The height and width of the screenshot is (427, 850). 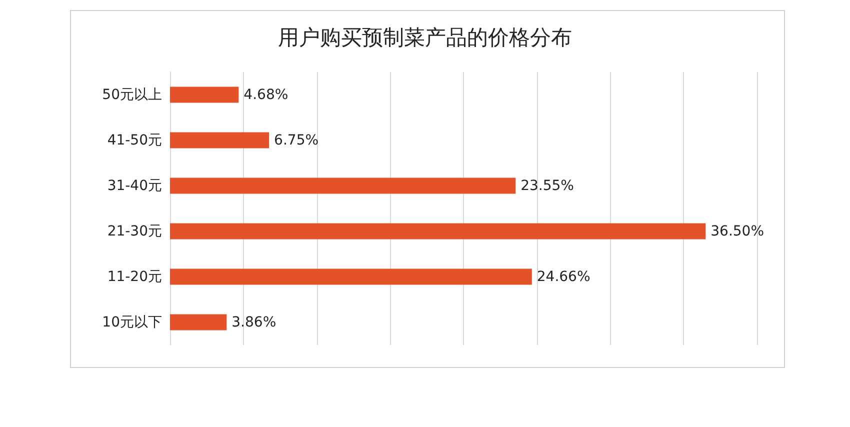 I want to click on data-label: 24.66%, so click(x=563, y=276).